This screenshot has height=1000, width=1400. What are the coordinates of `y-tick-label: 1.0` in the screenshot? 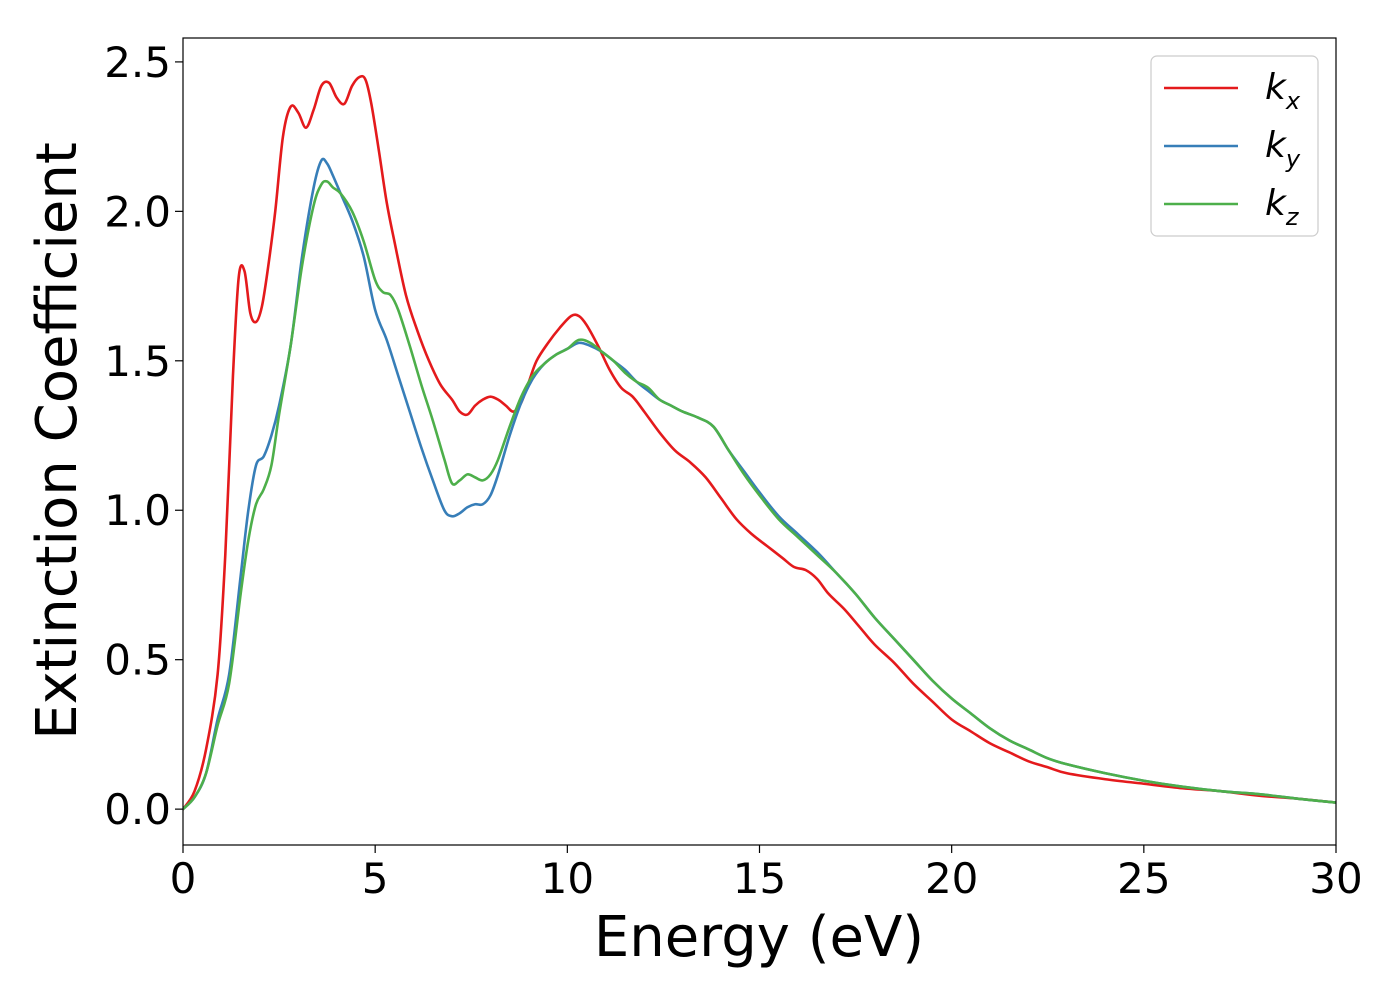 It's located at (137, 510).